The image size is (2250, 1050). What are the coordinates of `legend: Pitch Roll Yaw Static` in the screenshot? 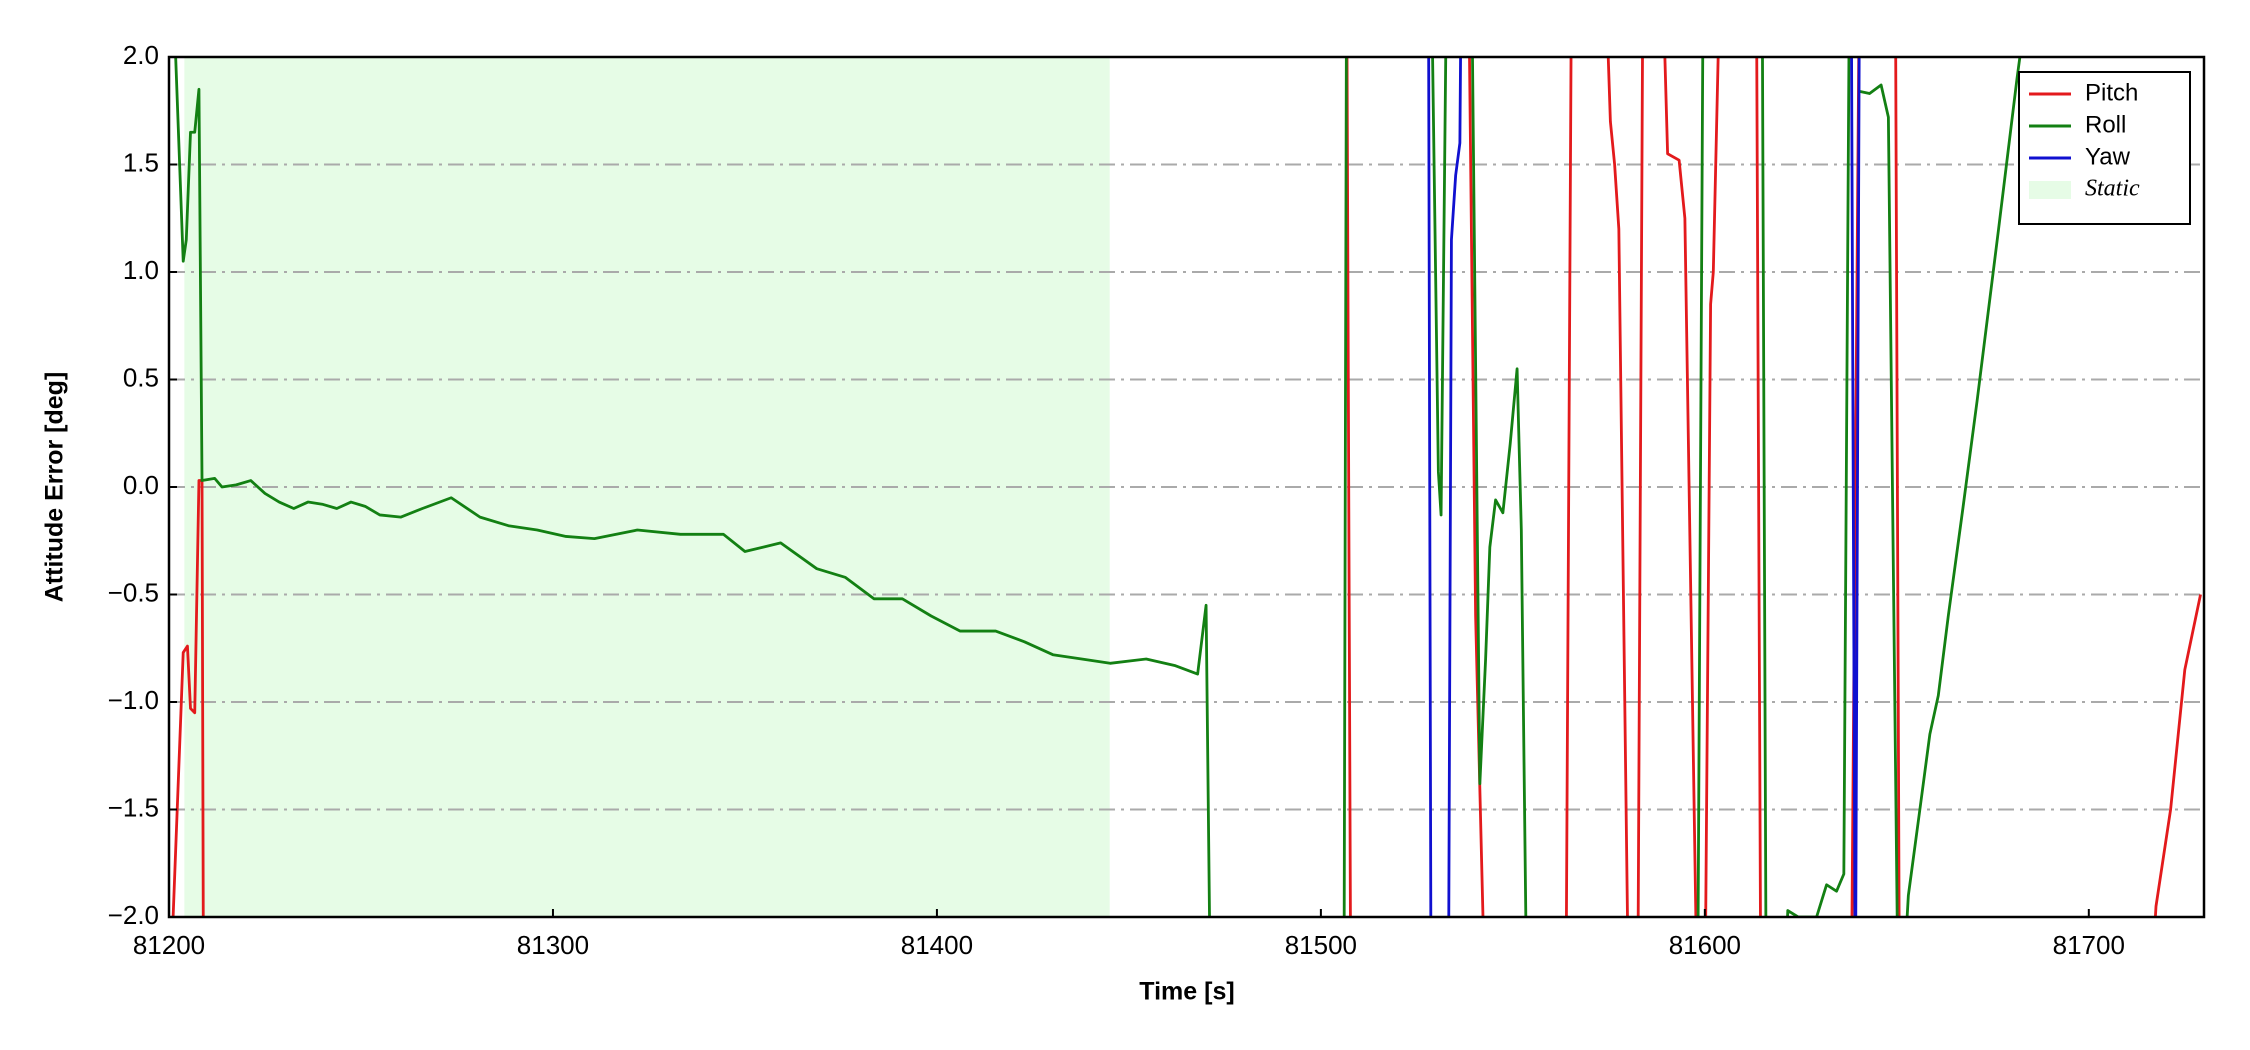 It's located at (2104, 148).